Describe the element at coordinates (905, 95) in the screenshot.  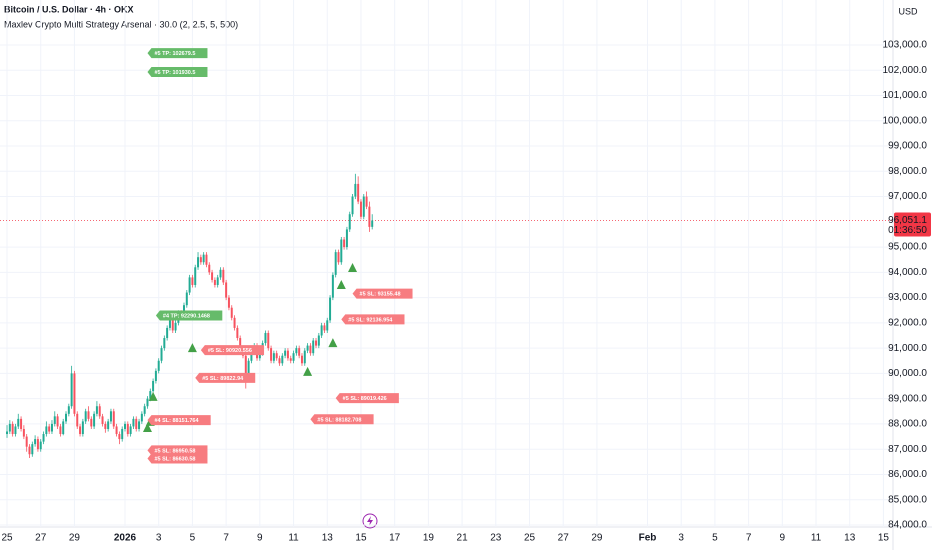
I see `y-tick-label: 101,000.0` at that location.